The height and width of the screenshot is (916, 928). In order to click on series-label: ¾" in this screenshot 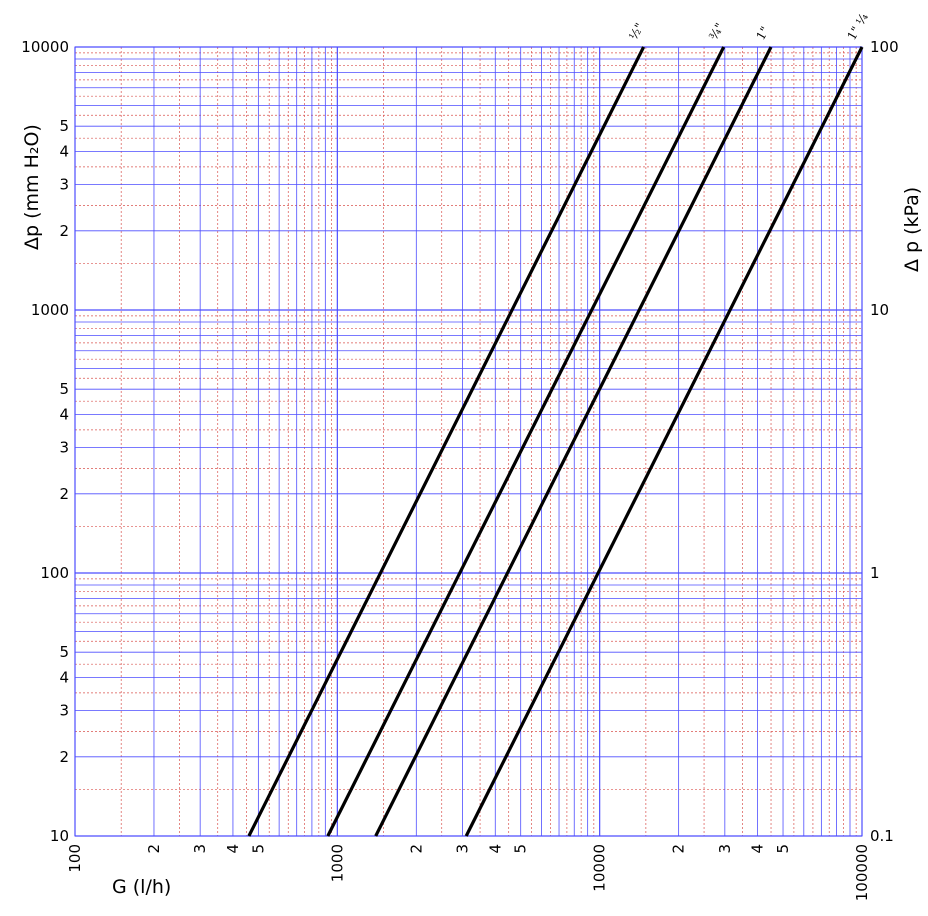, I will do `click(716, 32)`.